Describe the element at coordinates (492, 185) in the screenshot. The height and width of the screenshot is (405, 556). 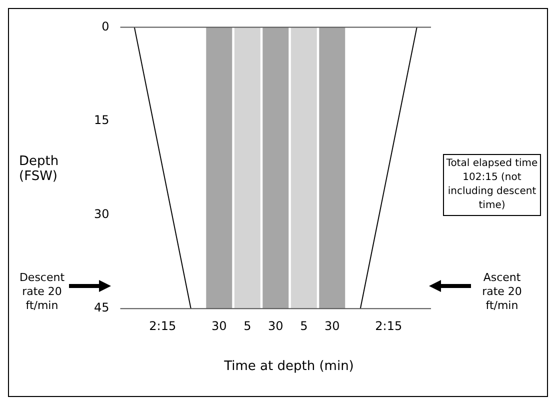
I see `text: Total elapsed time 102:15 (not including descent time)` at that location.